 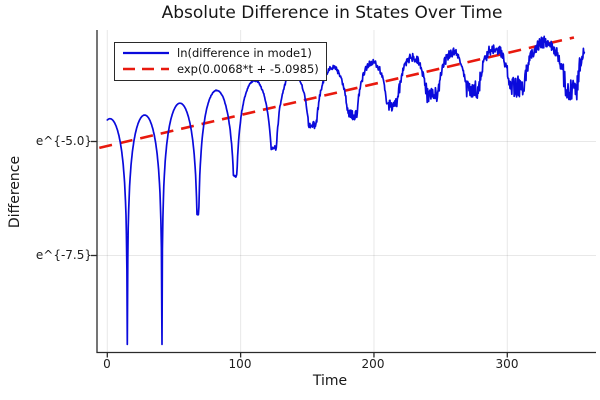 What do you see at coordinates (332, 13) in the screenshot?
I see `chart-title: Absolute Difference in States Over Time` at bounding box center [332, 13].